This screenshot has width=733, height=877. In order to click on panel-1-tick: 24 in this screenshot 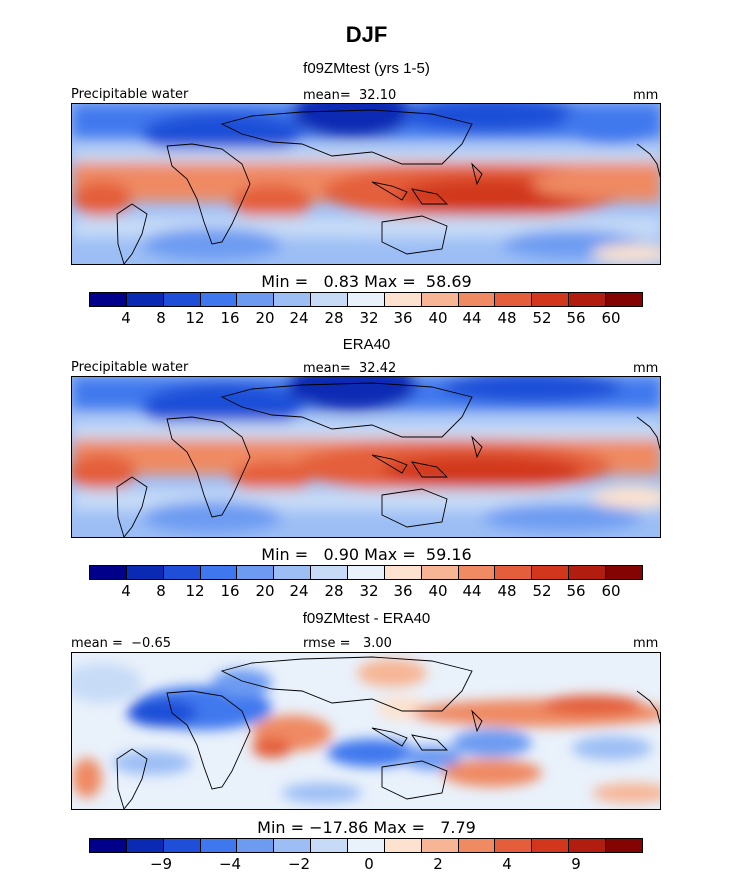, I will do `click(299, 318)`.